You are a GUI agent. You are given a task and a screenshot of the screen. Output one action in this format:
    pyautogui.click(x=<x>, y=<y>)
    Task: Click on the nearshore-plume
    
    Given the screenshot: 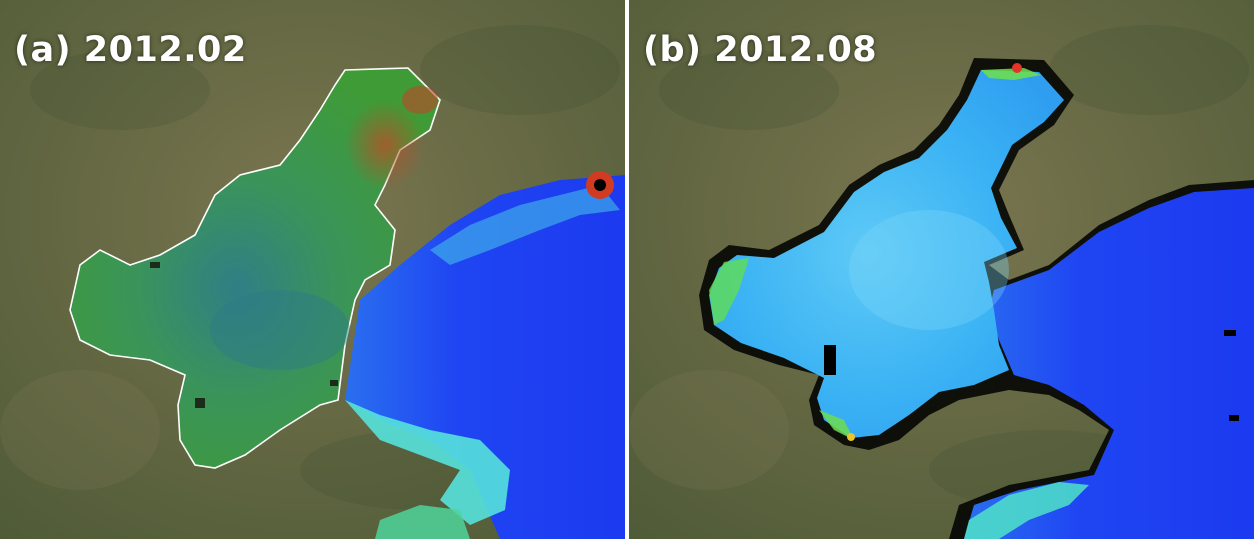 What is the action you would take?
    pyautogui.click(x=525, y=225)
    